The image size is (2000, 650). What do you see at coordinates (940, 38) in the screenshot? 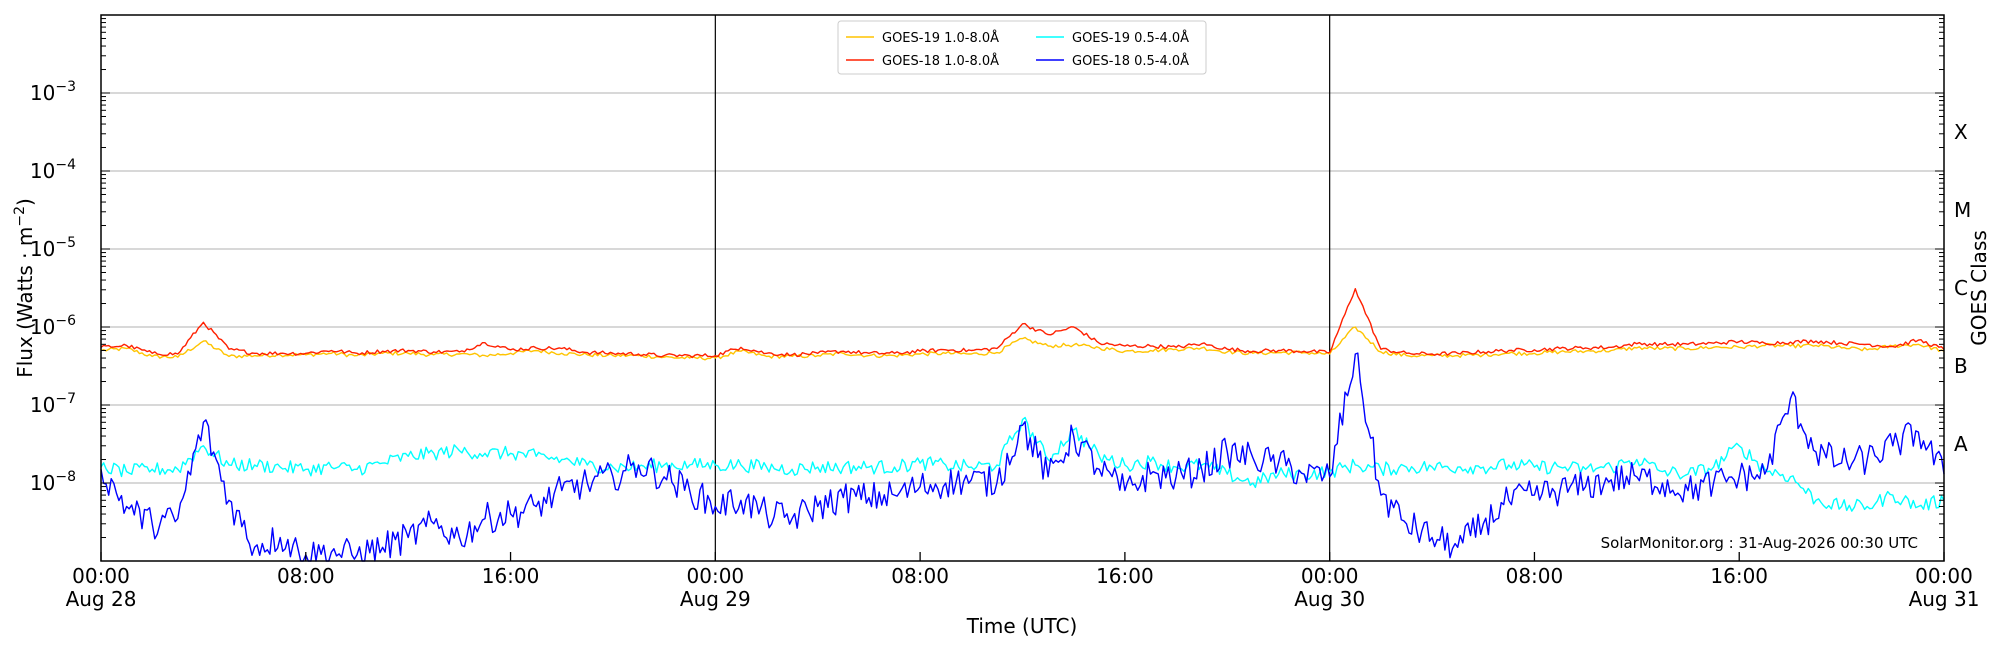
I see `legend-label: GOES-19 1.0-8.0Å` at bounding box center [940, 38].